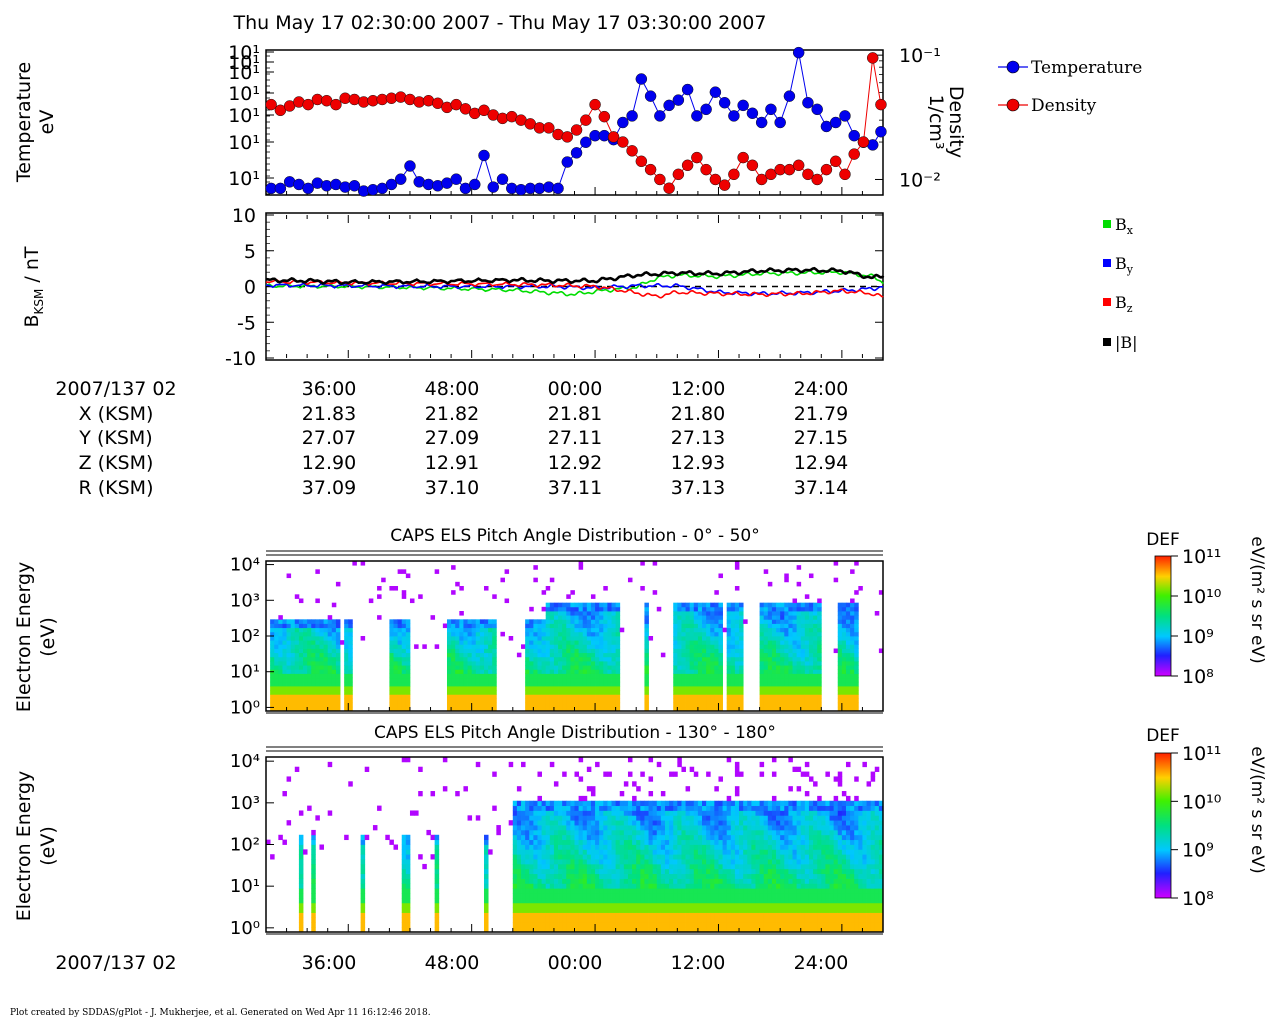 Image resolution: width=1280 pixels, height=1028 pixels. I want to click on bx-legend-label: Bx, so click(1124, 226).